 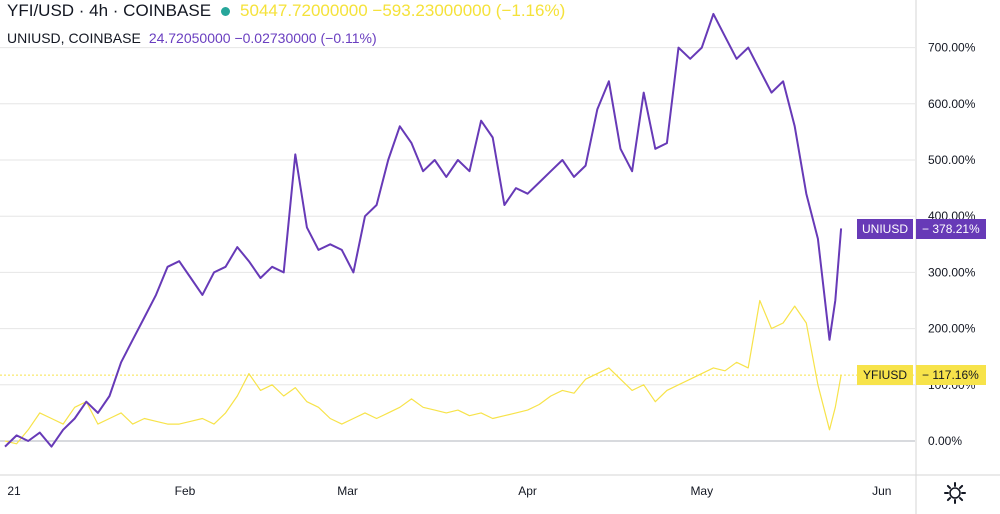 I want to click on yfi-legend-values: 50447.72000000 −593.23000000 (−1.16%), so click(x=403, y=10).